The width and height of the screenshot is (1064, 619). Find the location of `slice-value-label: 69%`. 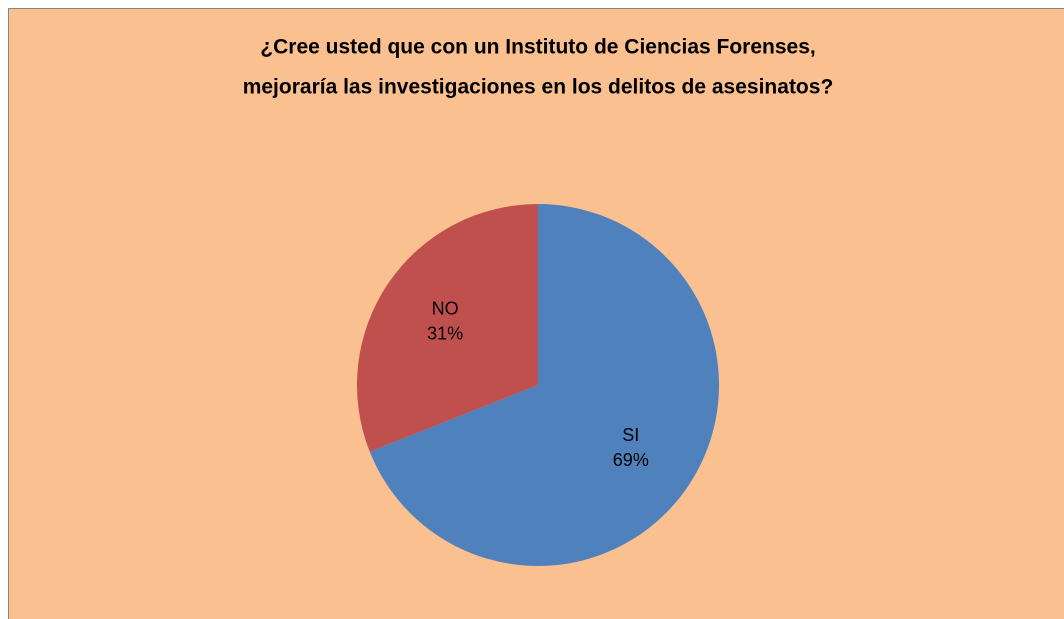

slice-value-label: 69% is located at coordinates (631, 460).